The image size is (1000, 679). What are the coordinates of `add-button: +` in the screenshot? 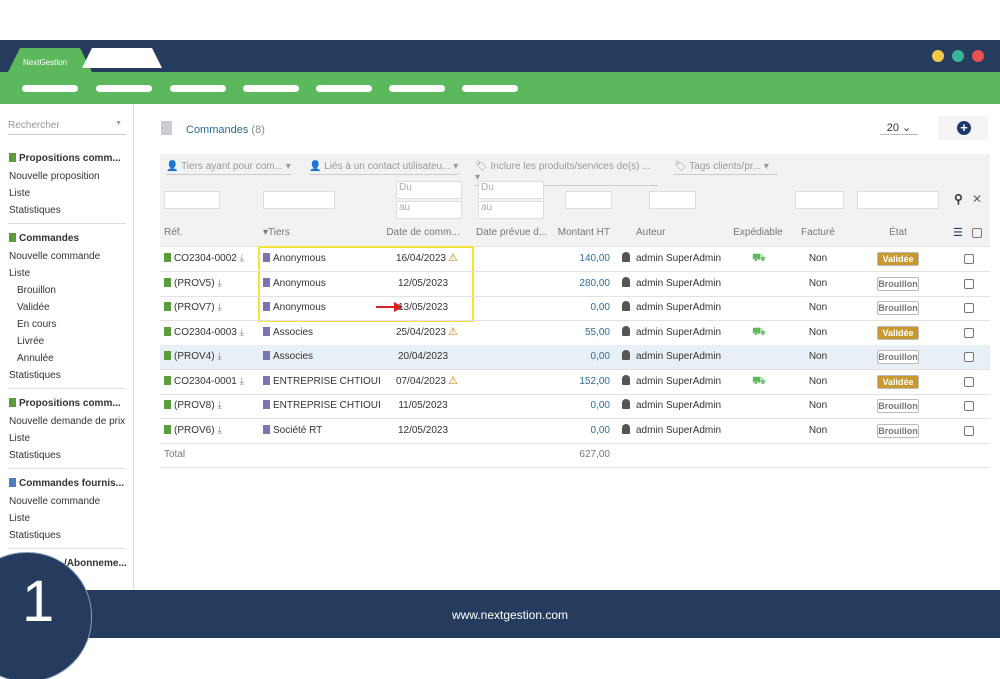 It's located at (963, 128).